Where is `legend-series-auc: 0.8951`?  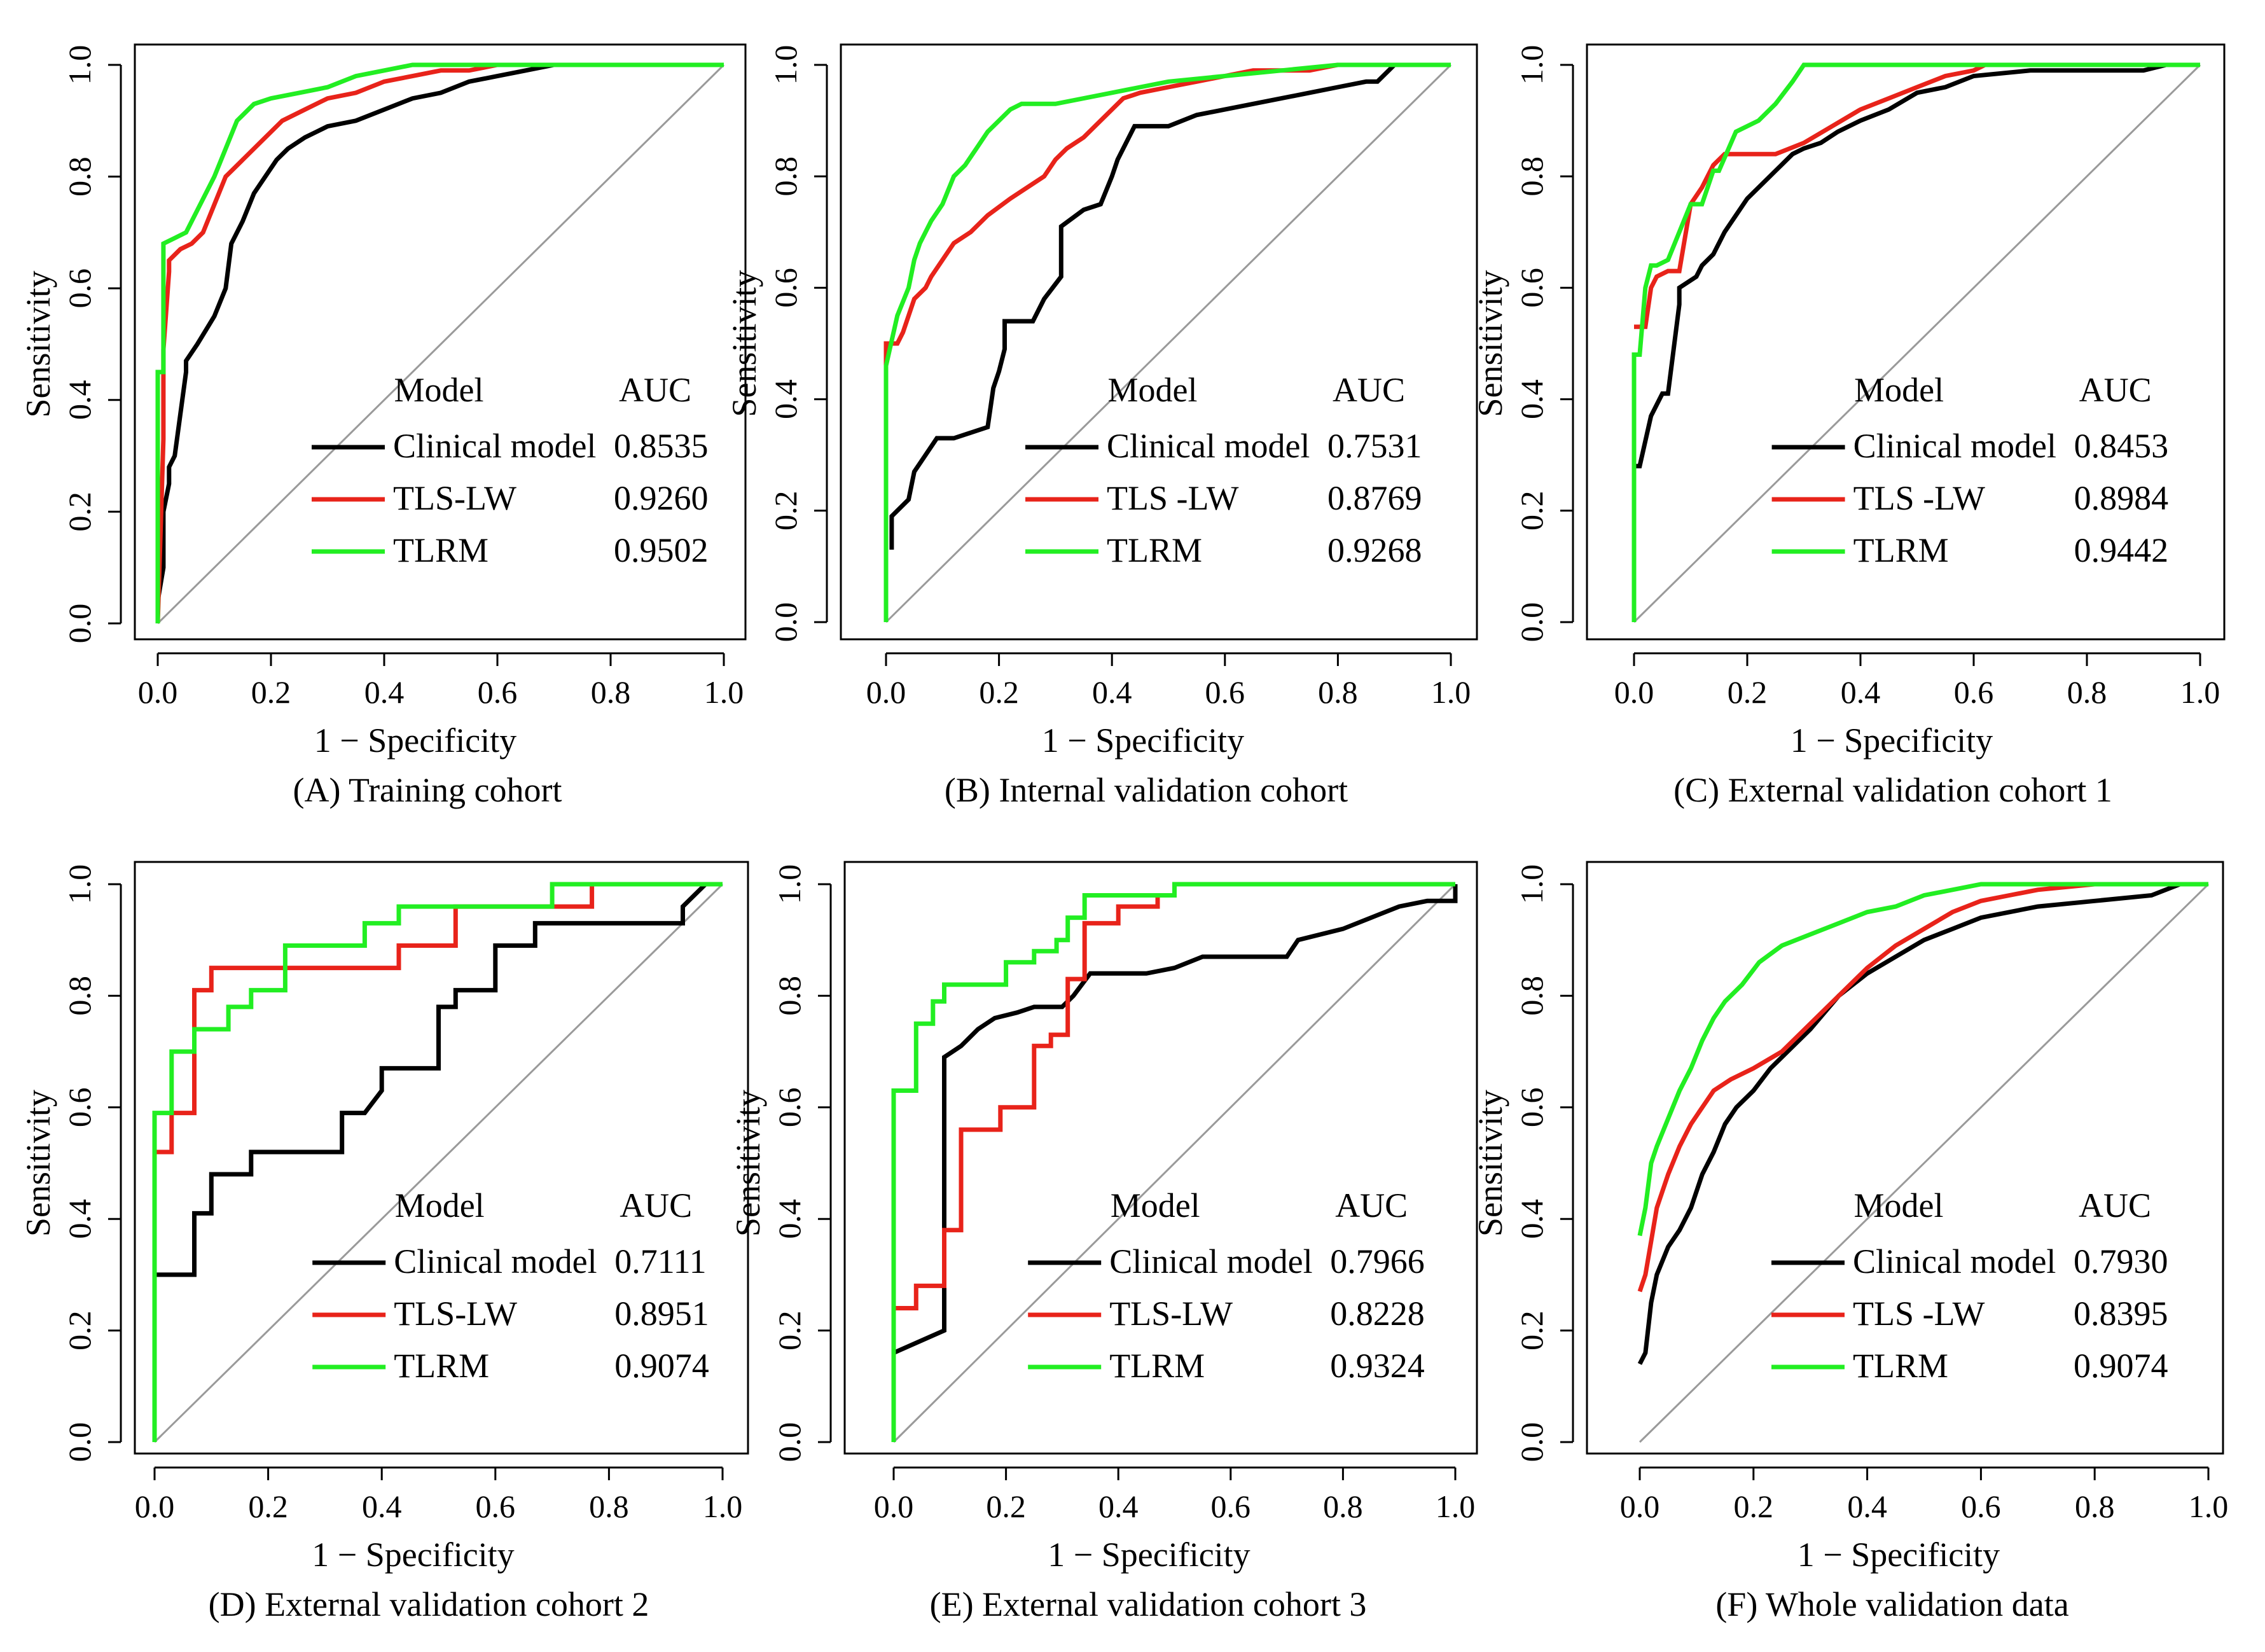 legend-series-auc: 0.8951 is located at coordinates (661, 1314).